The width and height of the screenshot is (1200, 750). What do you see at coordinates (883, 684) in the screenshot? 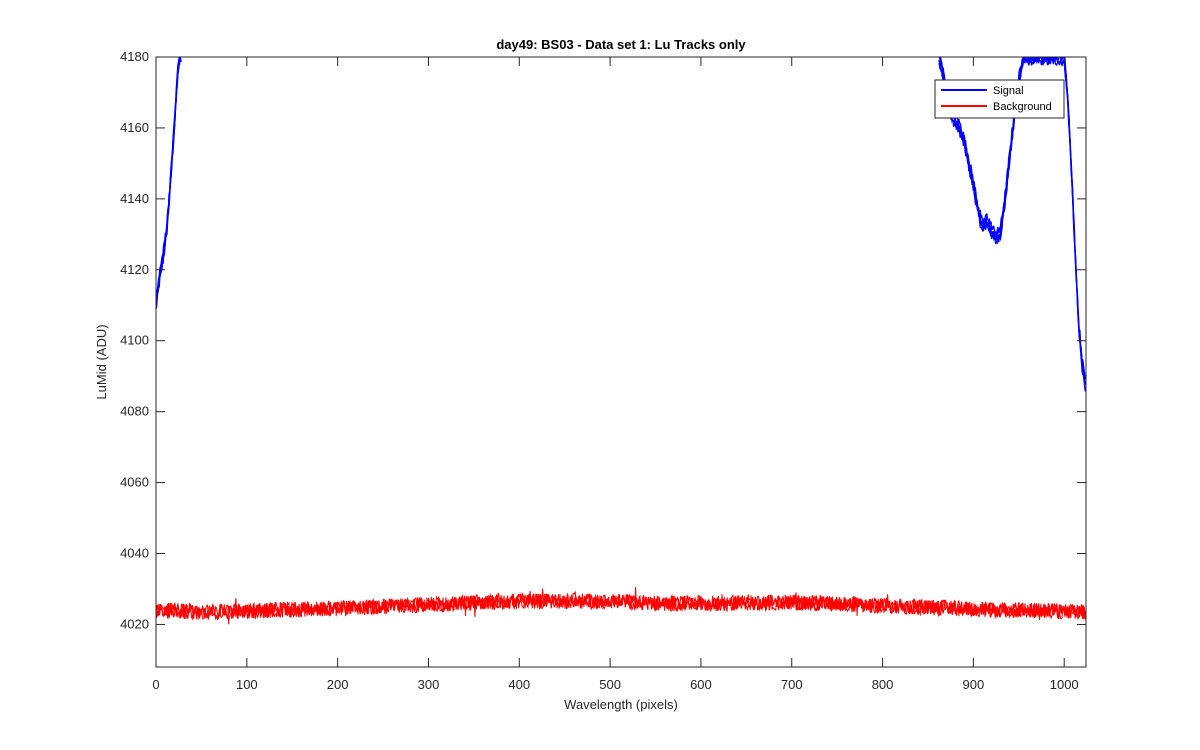
I see `x-tick-label: 800` at bounding box center [883, 684].